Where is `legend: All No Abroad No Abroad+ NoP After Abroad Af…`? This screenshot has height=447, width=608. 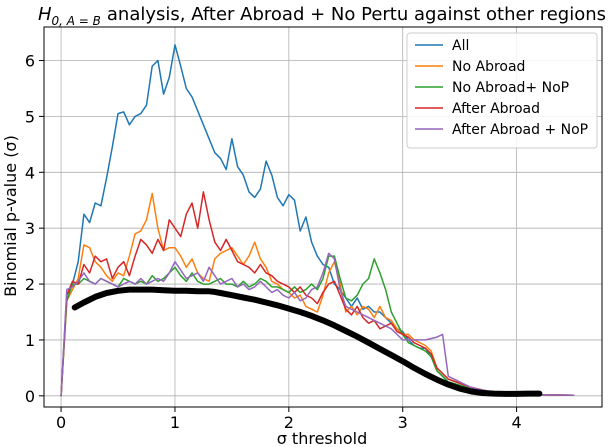 legend: All No Abroad No Abroad+ NoP After Abroad Af… is located at coordinates (502, 90).